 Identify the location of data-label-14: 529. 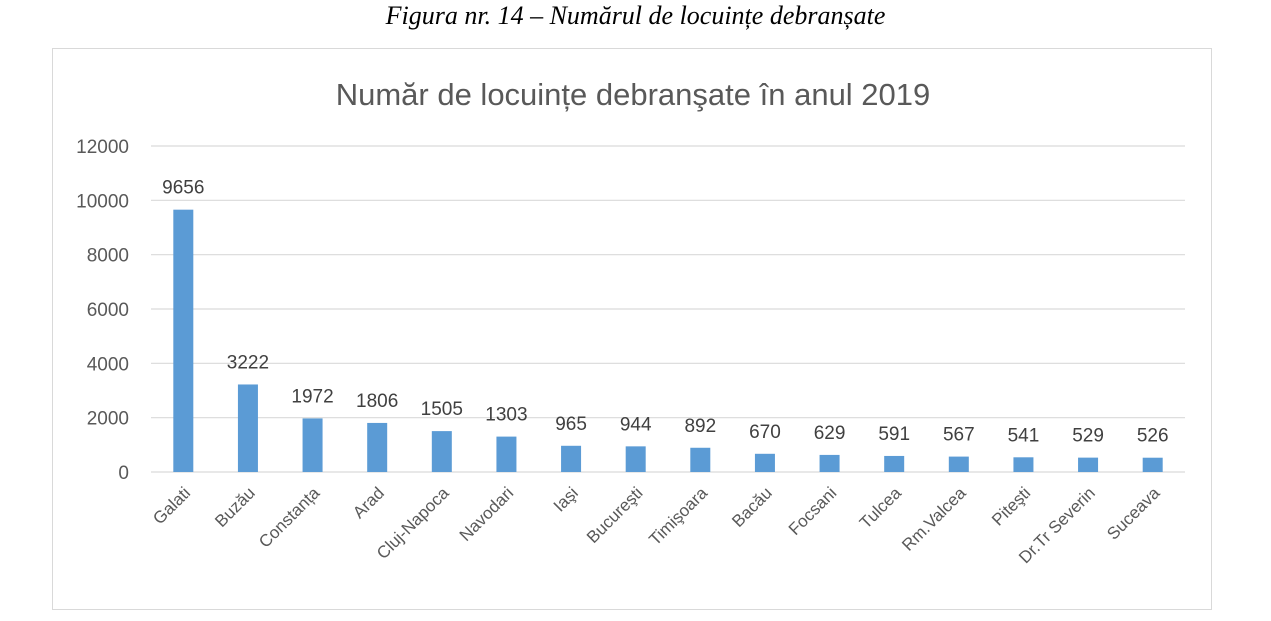
(1088, 436).